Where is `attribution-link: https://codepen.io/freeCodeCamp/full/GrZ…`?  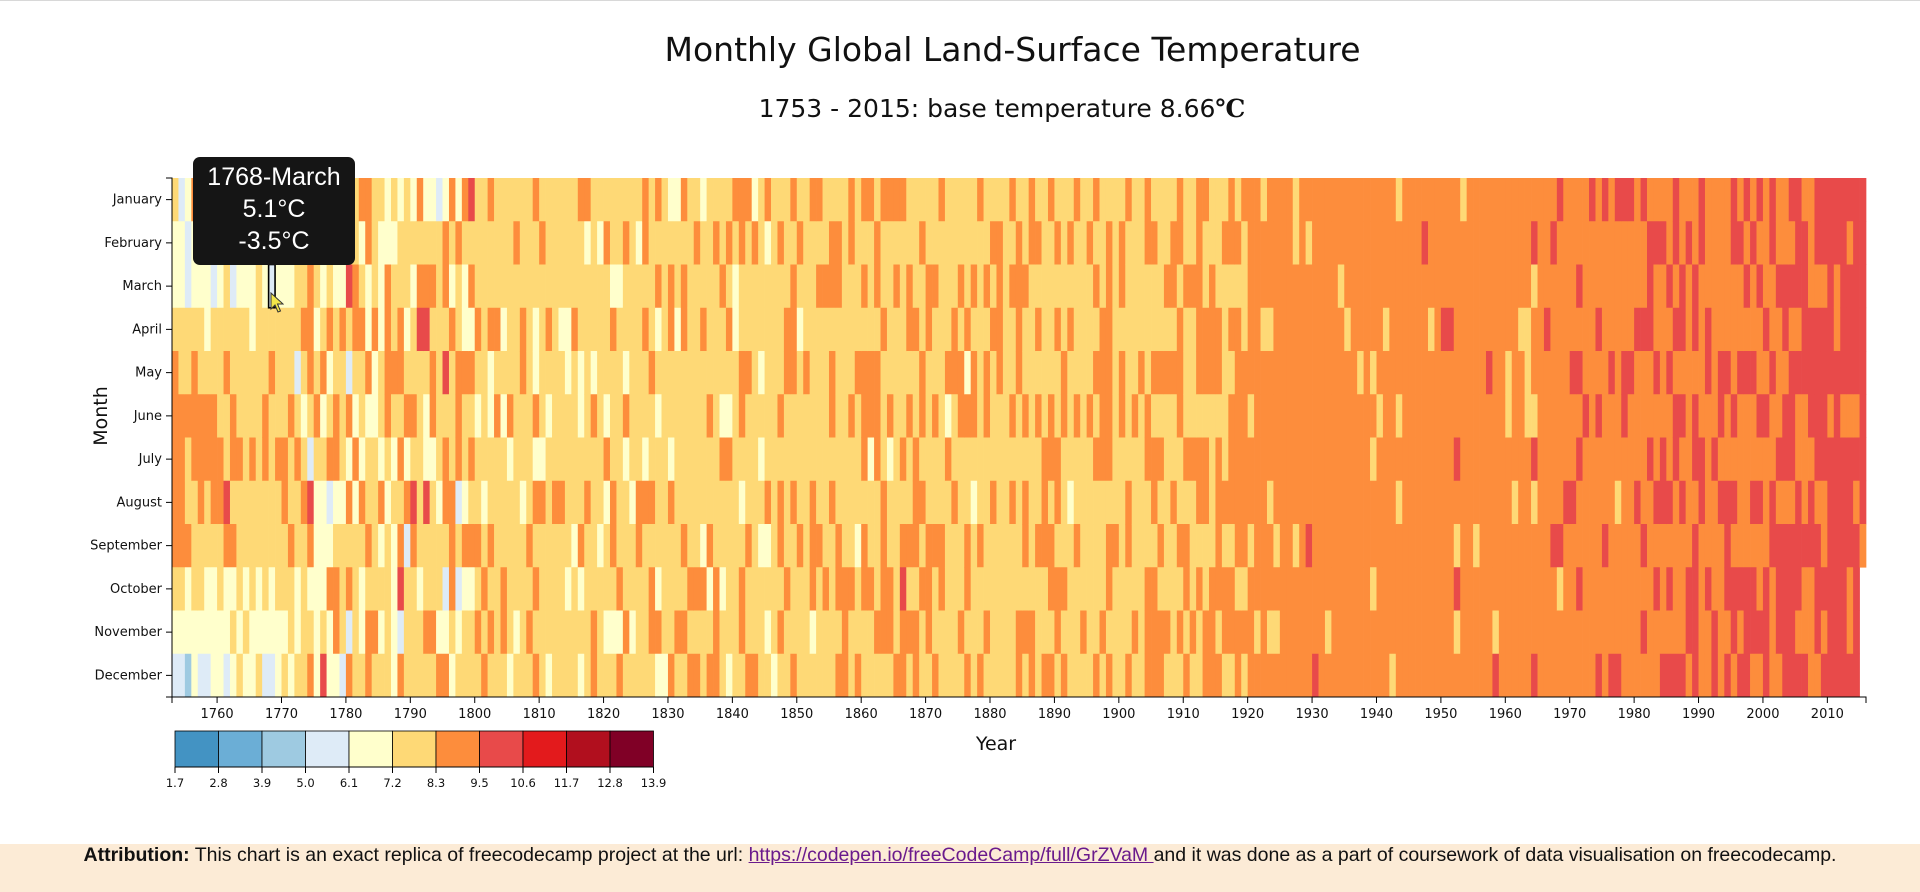 attribution-link: https://codepen.io/freeCodeCamp/full/GrZ… is located at coordinates (951, 855).